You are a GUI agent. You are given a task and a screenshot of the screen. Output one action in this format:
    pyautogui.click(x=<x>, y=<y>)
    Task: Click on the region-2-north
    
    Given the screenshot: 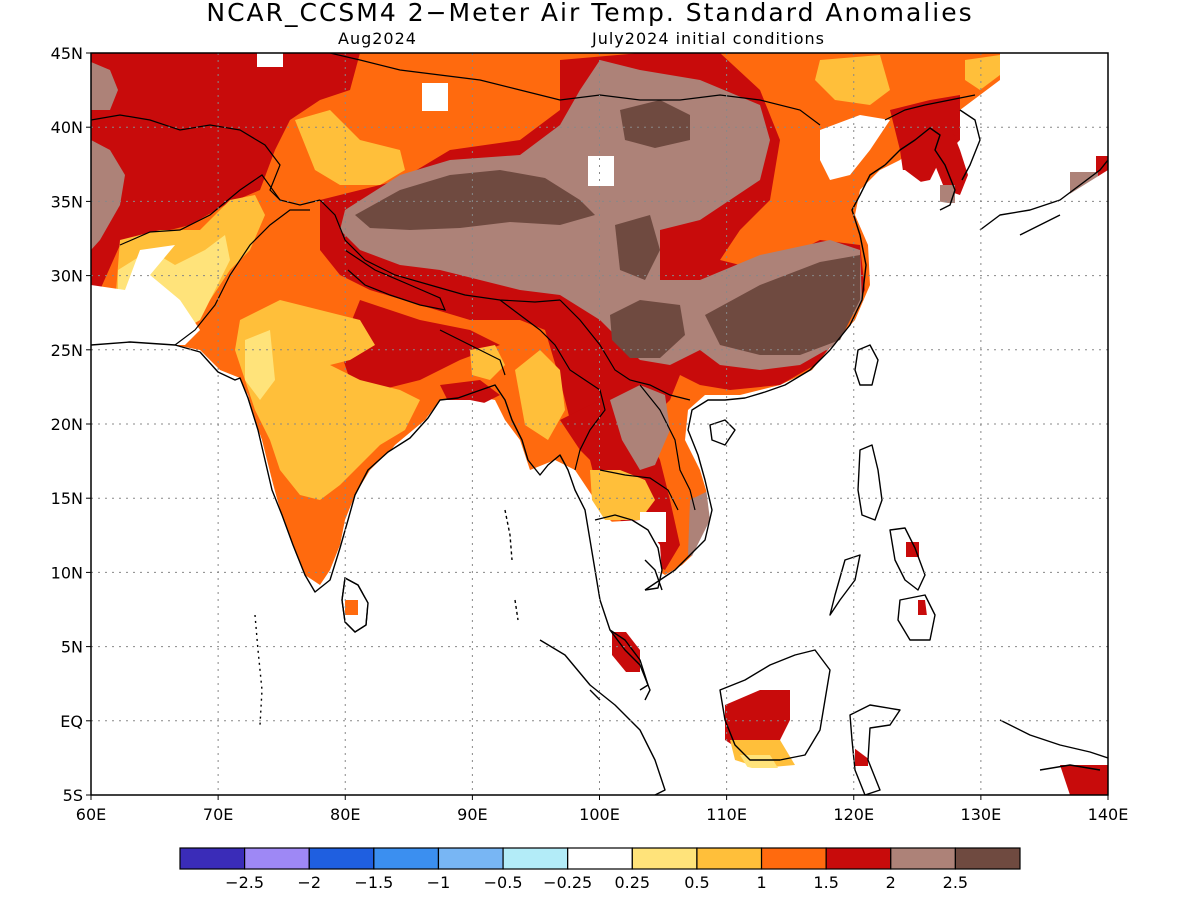 What is the action you would take?
    pyautogui.click(x=225, y=176)
    